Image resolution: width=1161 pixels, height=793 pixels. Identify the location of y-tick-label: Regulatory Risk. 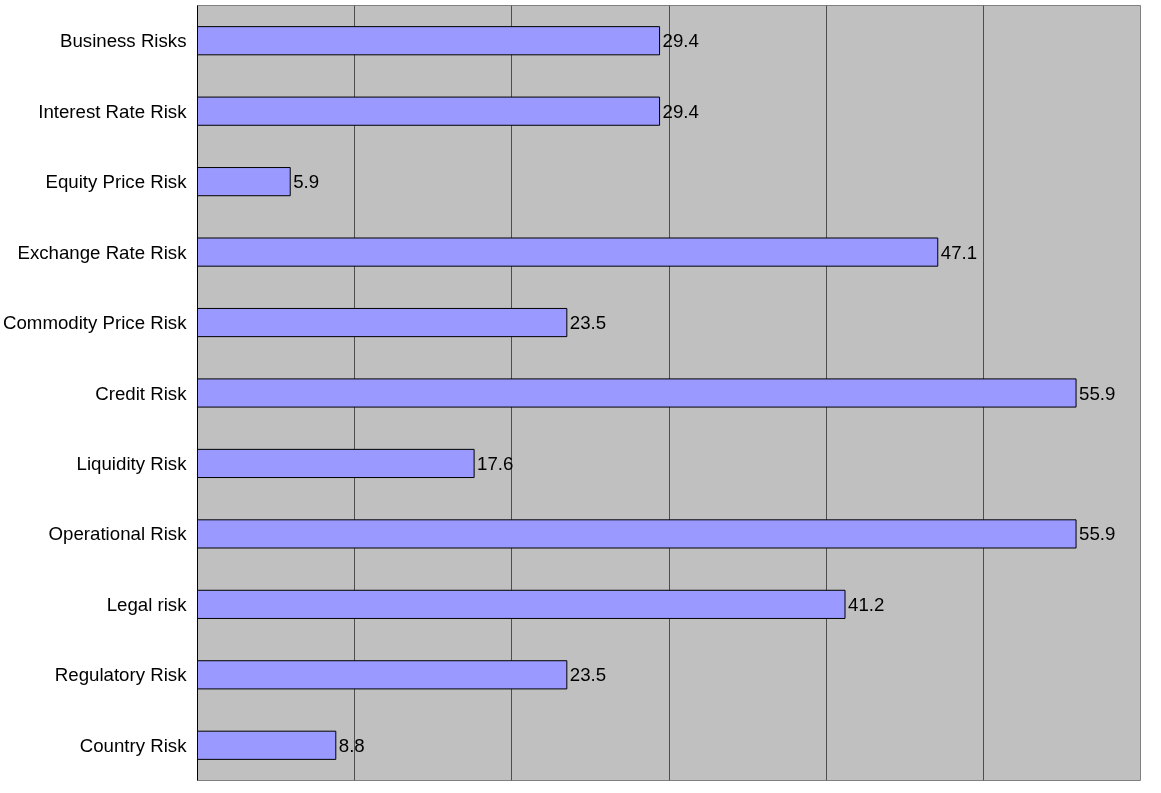
(121, 675).